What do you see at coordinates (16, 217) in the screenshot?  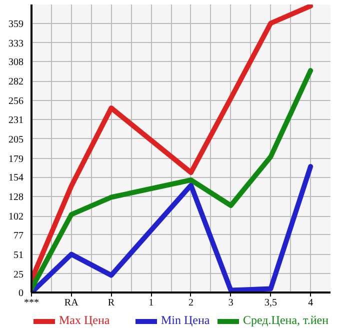 I see `y-tick-label: 102` at bounding box center [16, 217].